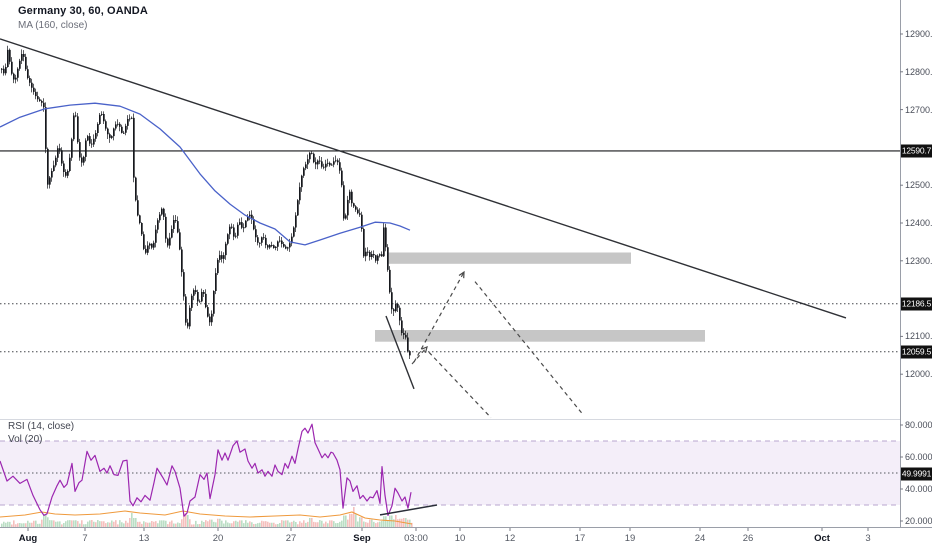 The height and width of the screenshot is (550, 932). I want to click on time-axis-label: 19, so click(630, 538).